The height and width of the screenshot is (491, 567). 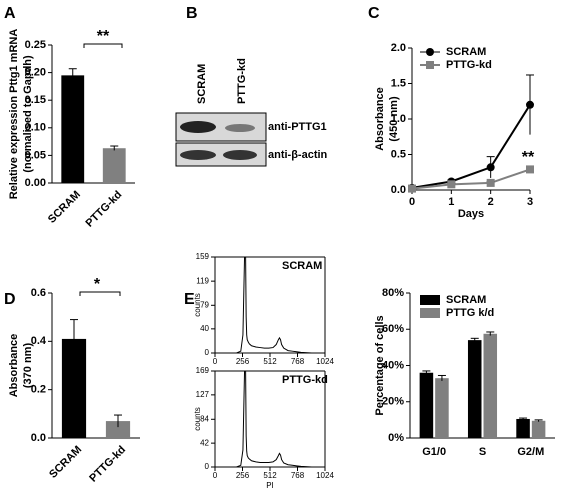 I want to click on x-axis-label: Days, so click(x=471, y=214).